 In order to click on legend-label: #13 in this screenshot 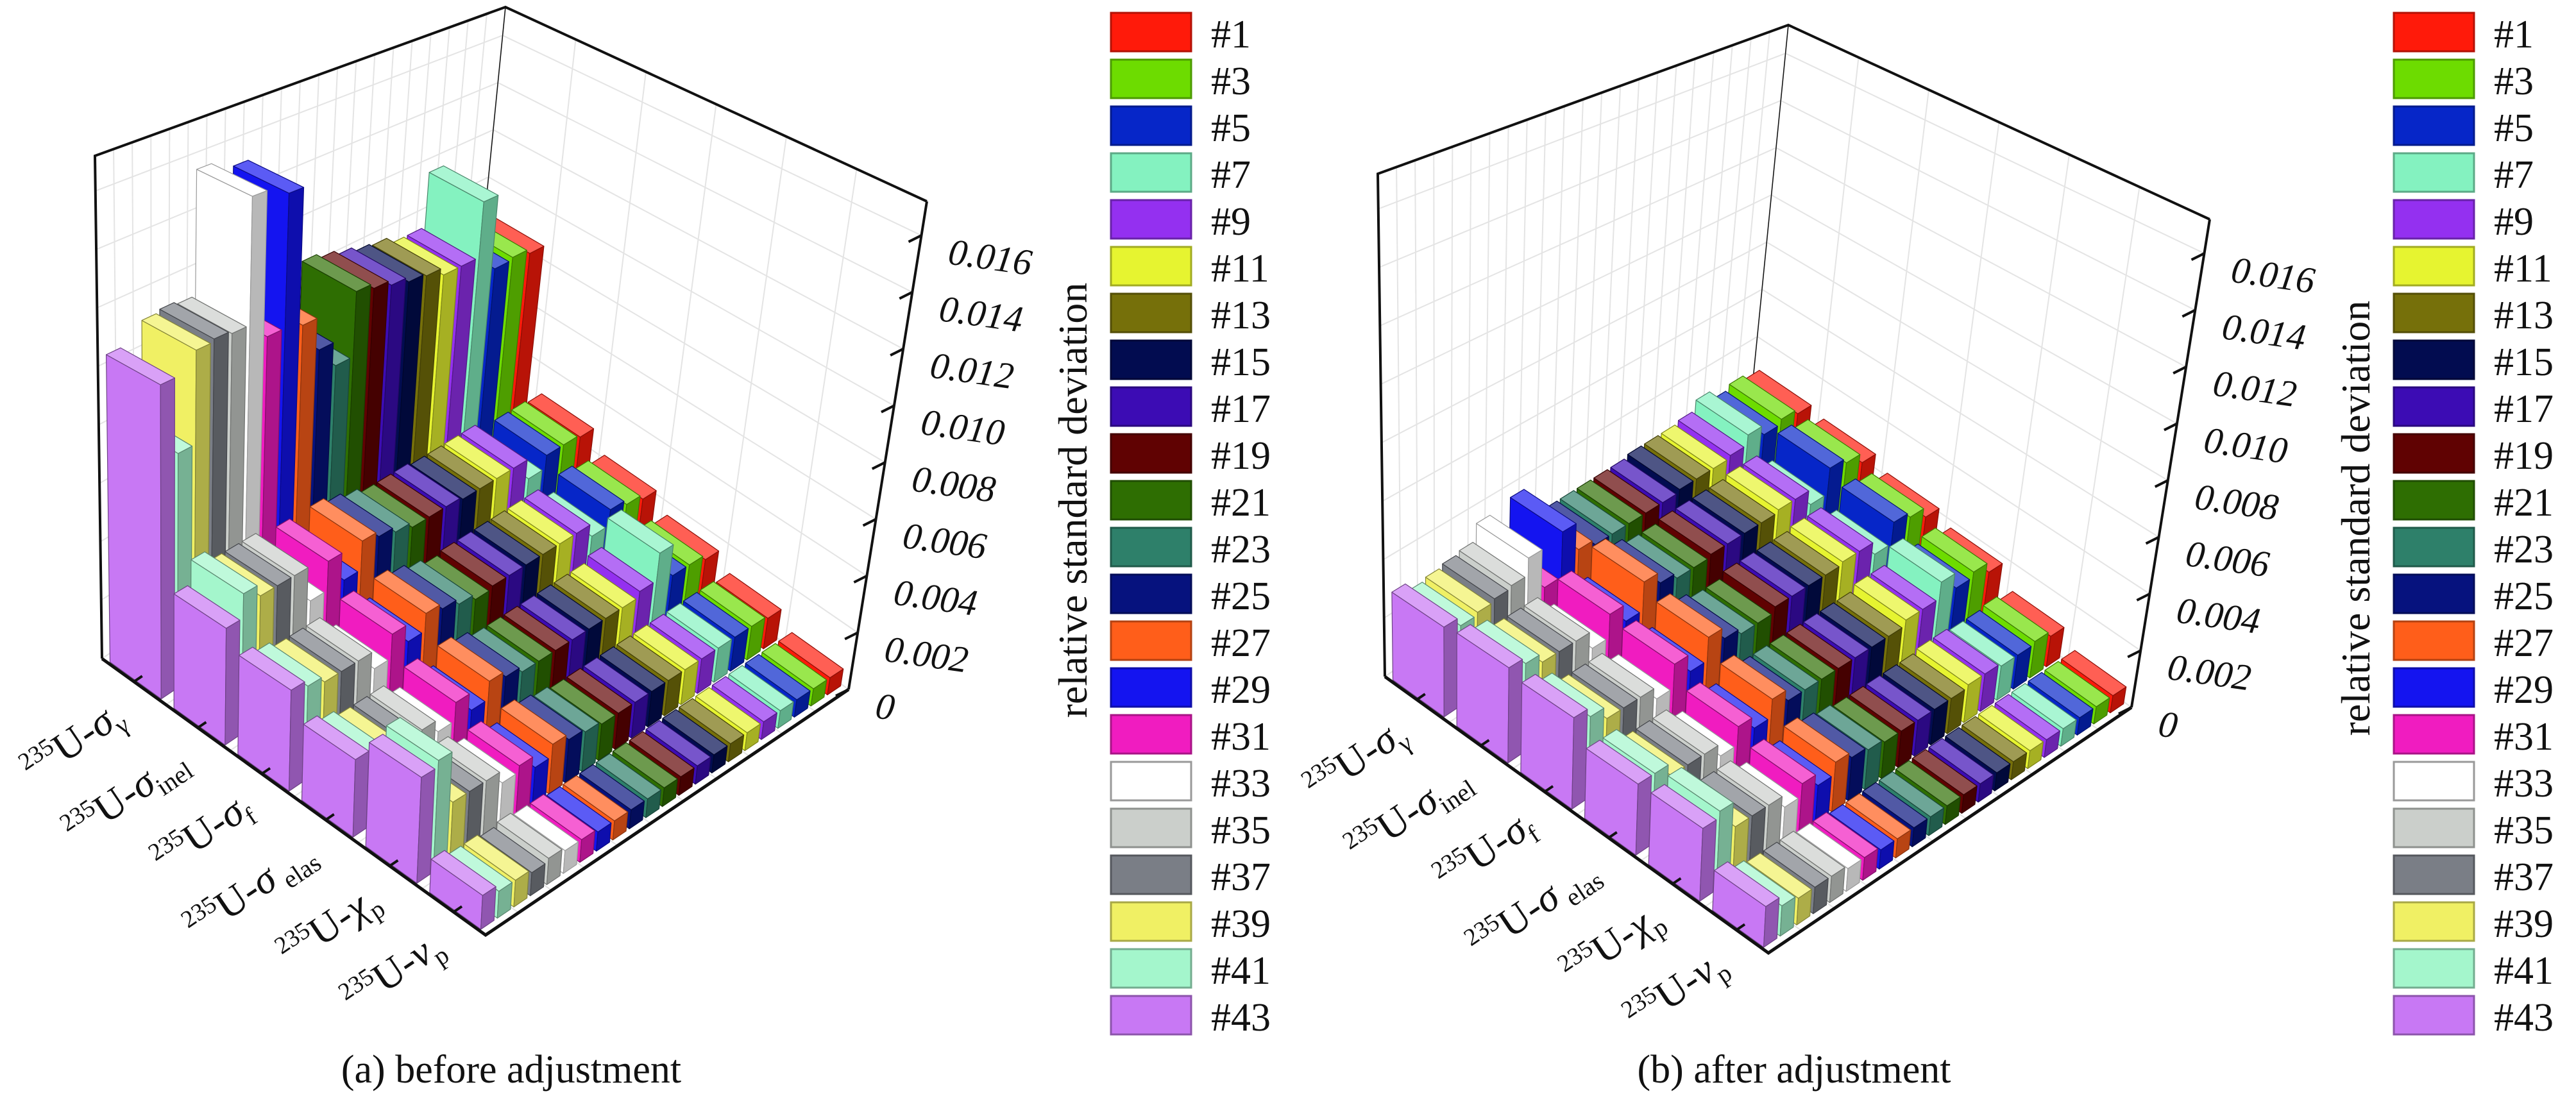, I will do `click(2524, 316)`.